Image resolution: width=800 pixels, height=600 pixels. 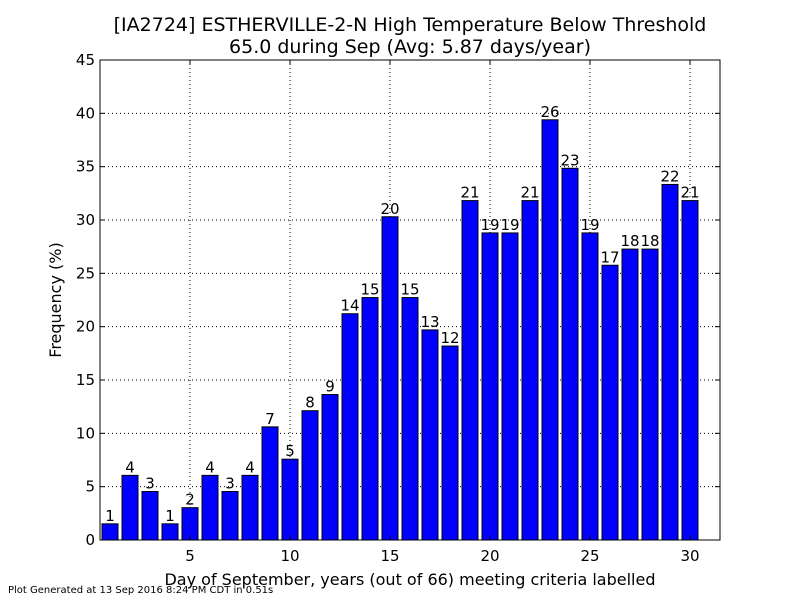 I want to click on bar-count-label: 9, so click(x=330, y=387).